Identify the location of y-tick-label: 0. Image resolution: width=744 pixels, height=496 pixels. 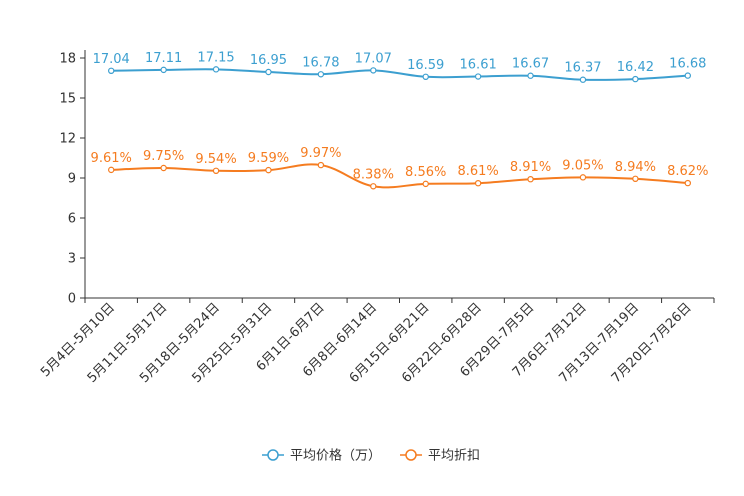
(72, 299).